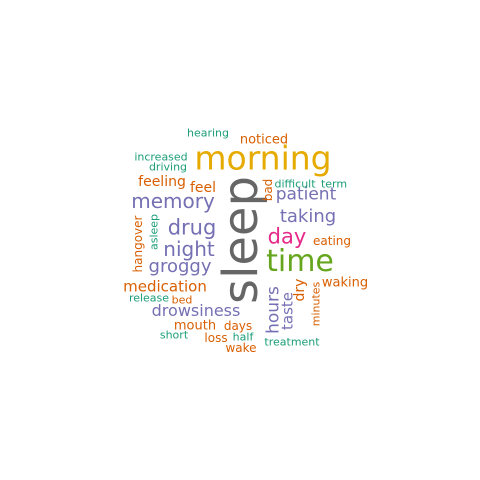 The height and width of the screenshot is (480, 480). Describe the element at coordinates (264, 140) in the screenshot. I see `word-noticed: noticed` at that location.